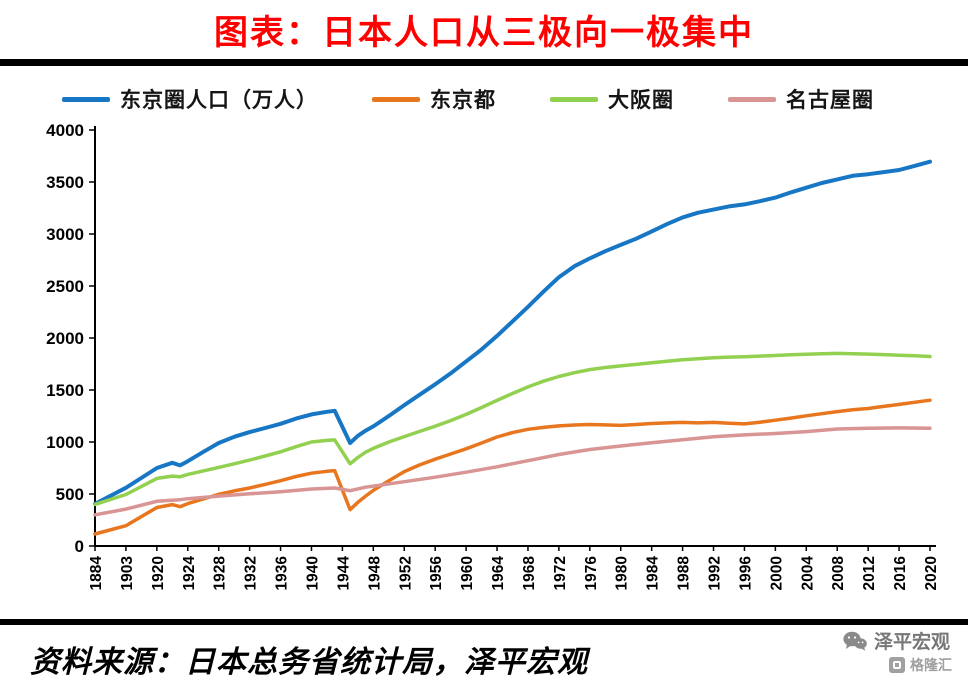 Image resolution: width=968 pixels, height=688 pixels. I want to click on y-tick-label: 1000, so click(65, 442).